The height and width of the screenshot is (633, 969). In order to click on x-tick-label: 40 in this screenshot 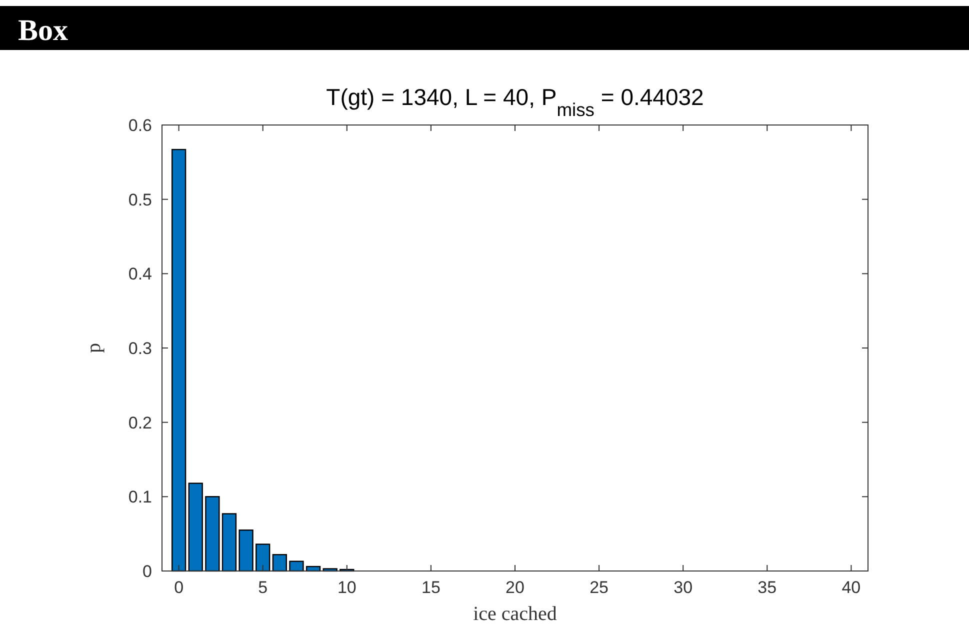, I will do `click(851, 587)`.